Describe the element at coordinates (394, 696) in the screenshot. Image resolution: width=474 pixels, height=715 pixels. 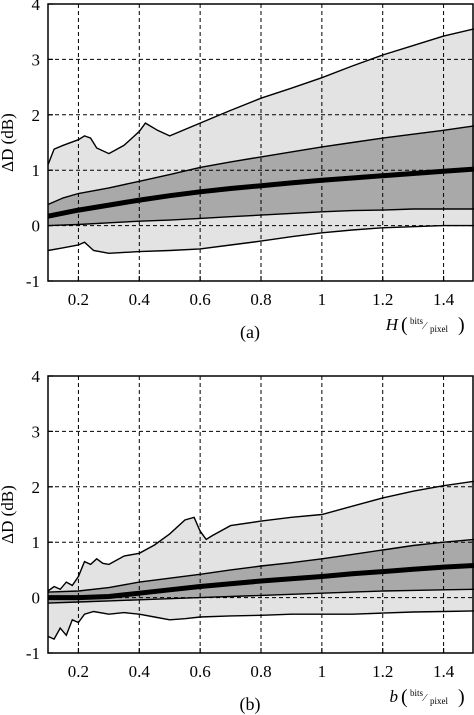
I see `x-axis-label-var: b` at that location.